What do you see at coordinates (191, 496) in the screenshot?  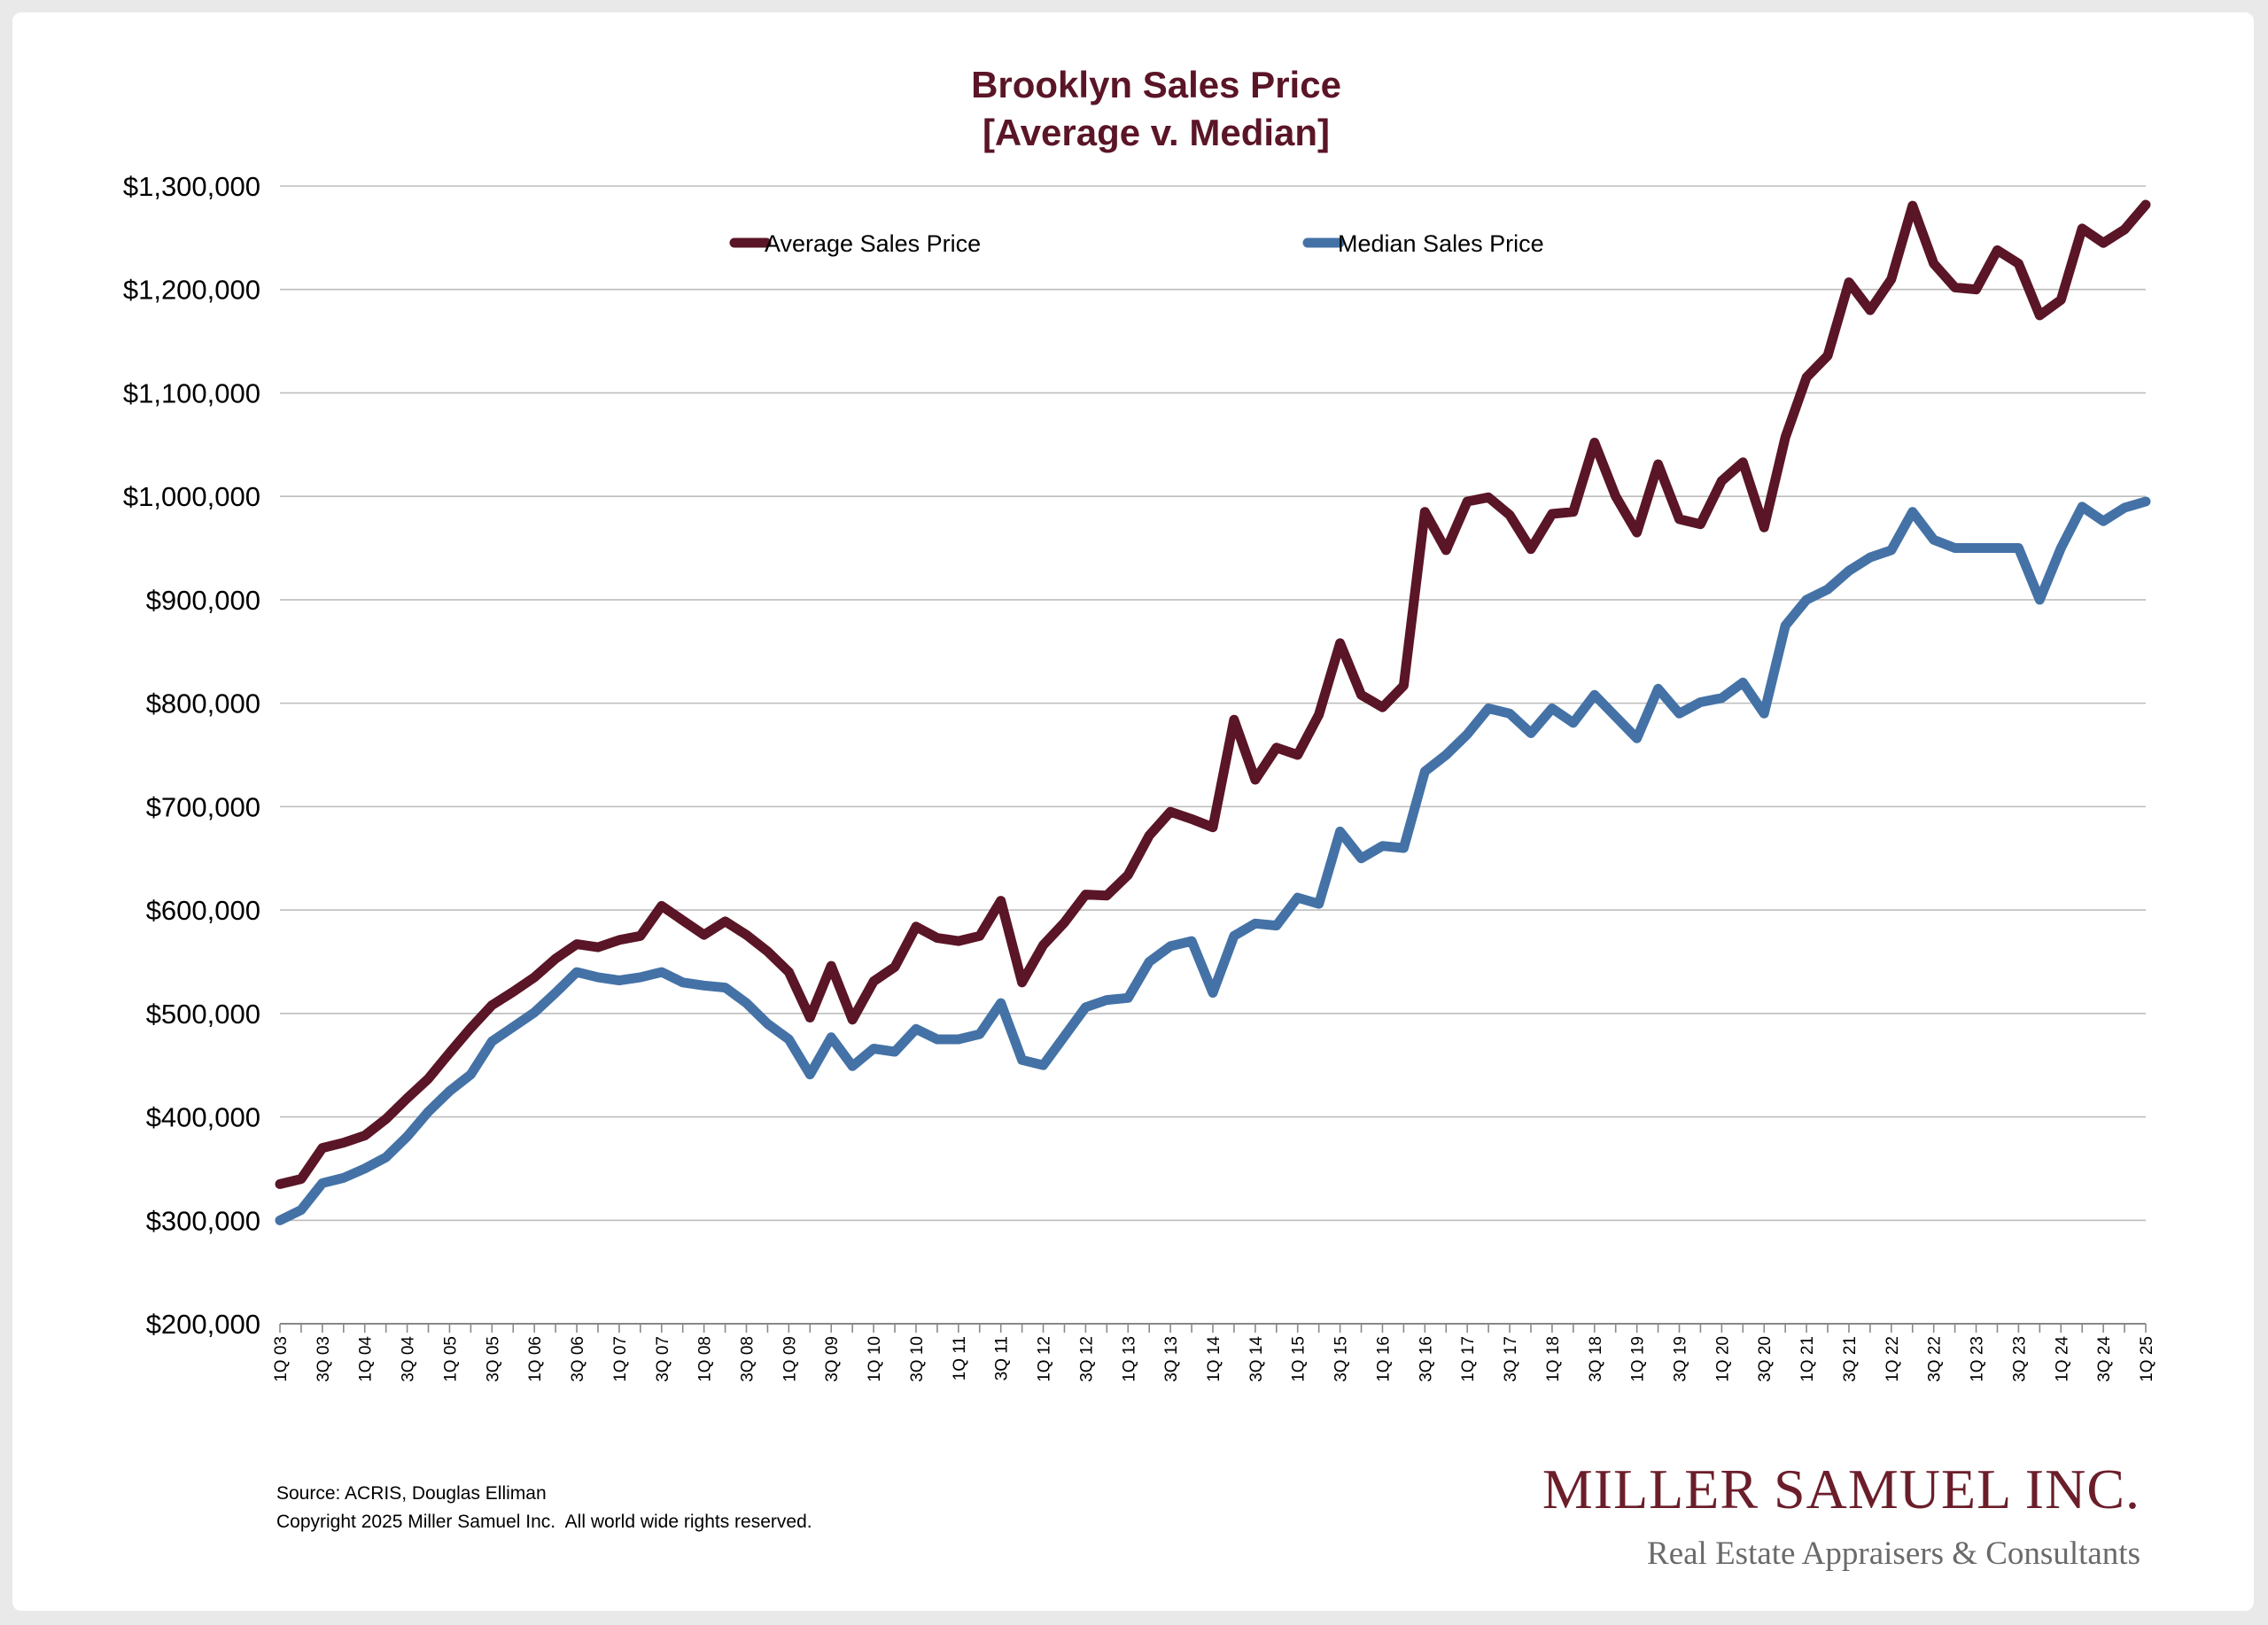 I see `y-tick-label: $1,000,000` at bounding box center [191, 496].